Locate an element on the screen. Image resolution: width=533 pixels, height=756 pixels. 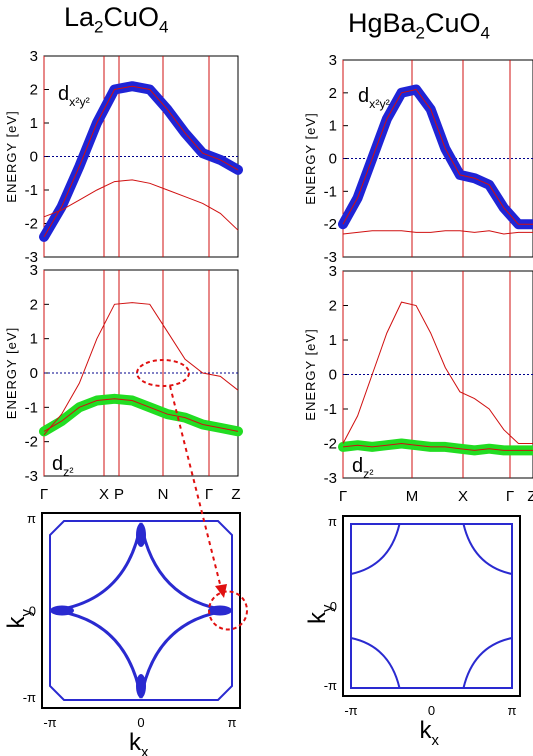
right-fs-outer-surface is located at coordinates (431, 606).